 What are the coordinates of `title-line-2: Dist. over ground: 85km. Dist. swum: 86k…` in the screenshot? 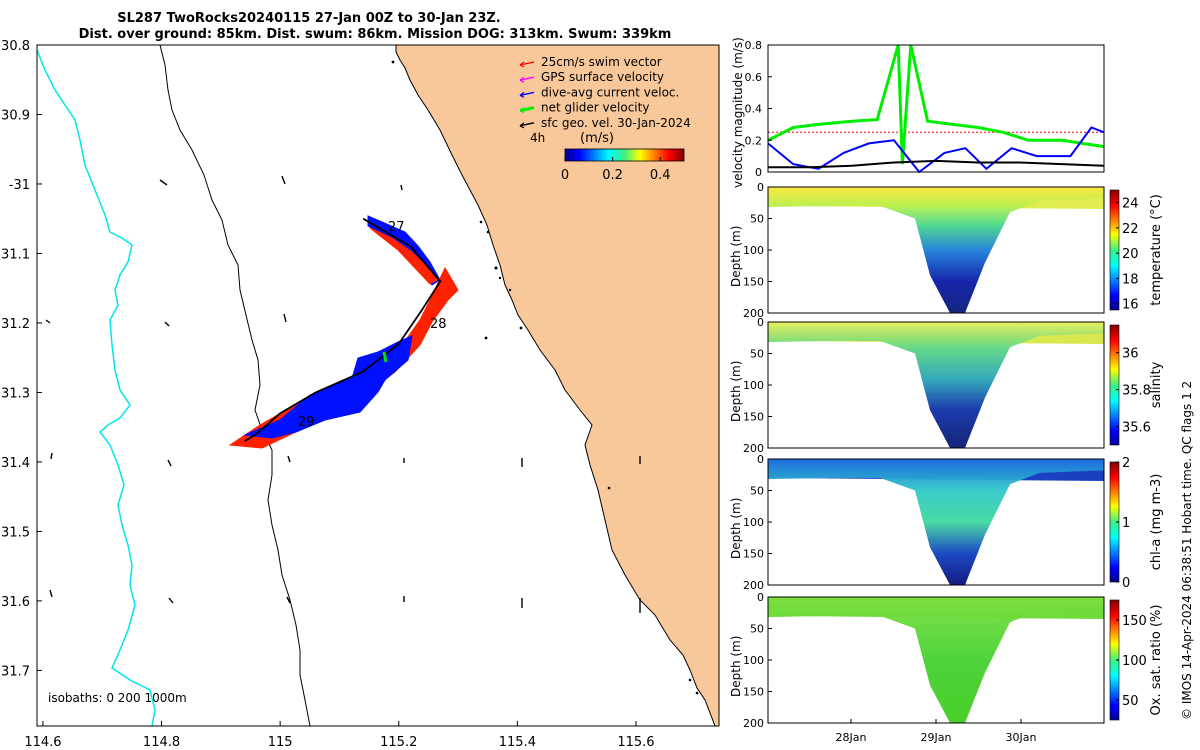 It's located at (375, 34).